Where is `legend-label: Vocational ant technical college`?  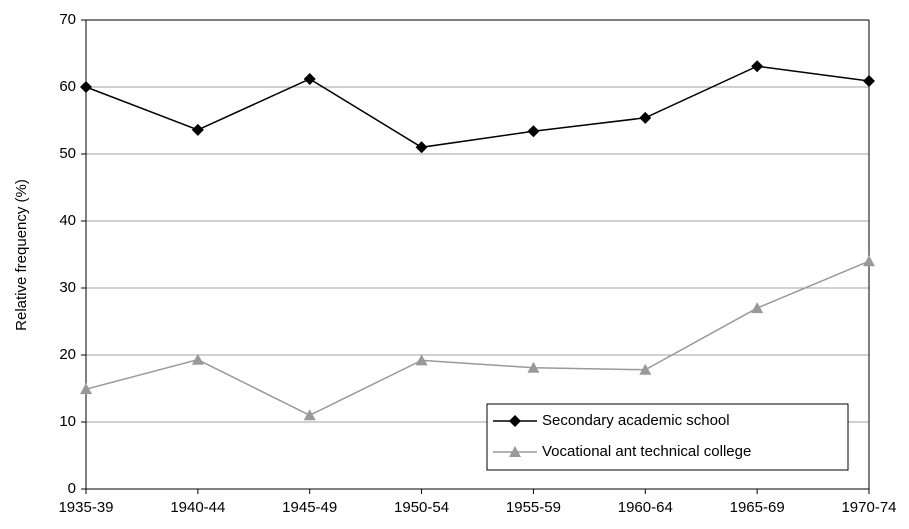
legend-label: Vocational ant technical college is located at coordinates (646, 451).